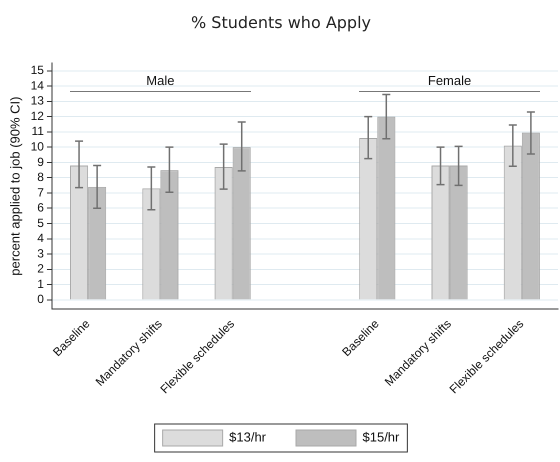 This screenshot has width=560, height=462. Describe the element at coordinates (450, 80) in the screenshot. I see `annotation: Female` at that location.